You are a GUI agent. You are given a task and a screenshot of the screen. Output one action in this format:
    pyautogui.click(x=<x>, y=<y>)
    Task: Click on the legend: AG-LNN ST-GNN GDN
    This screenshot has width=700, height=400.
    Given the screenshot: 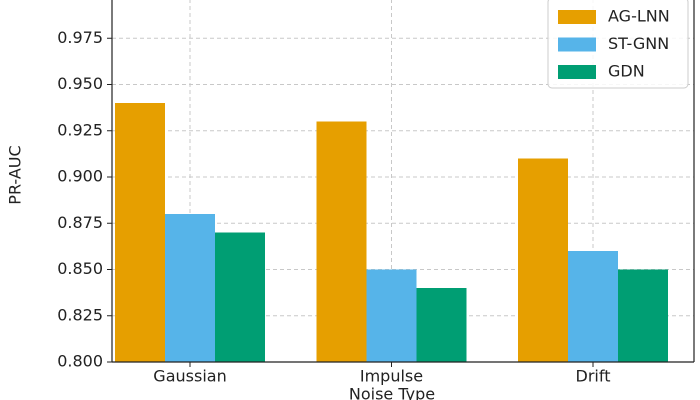 What is the action you would take?
    pyautogui.click(x=618, y=44)
    